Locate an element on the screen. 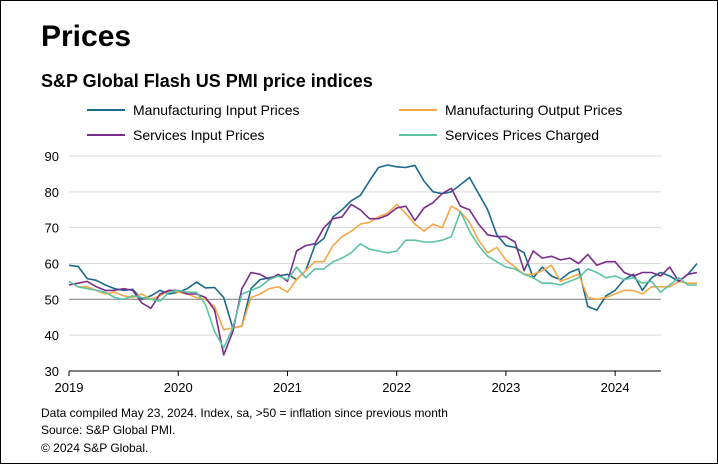 This screenshot has width=718, height=464. legend-label: Manufacturing Output Prices is located at coordinates (534, 110).